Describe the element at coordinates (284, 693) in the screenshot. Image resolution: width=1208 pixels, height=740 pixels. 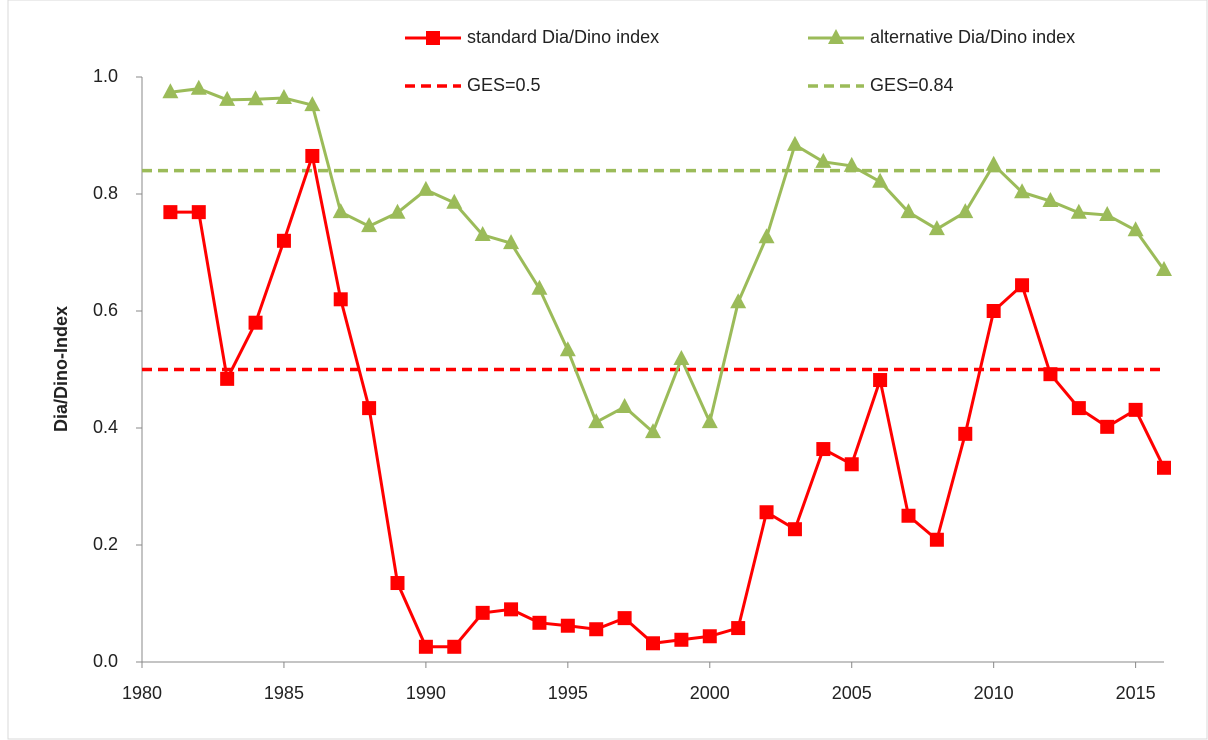
I see `x-tick-label: 1985` at that location.